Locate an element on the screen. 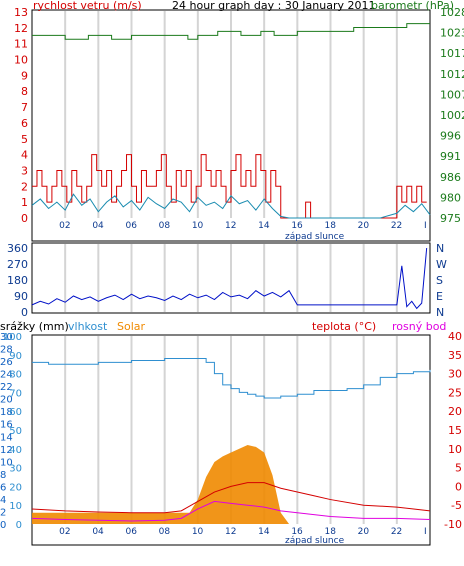 The image size is (464, 566). wind-y-tick-label: 8 is located at coordinates (24, 91).